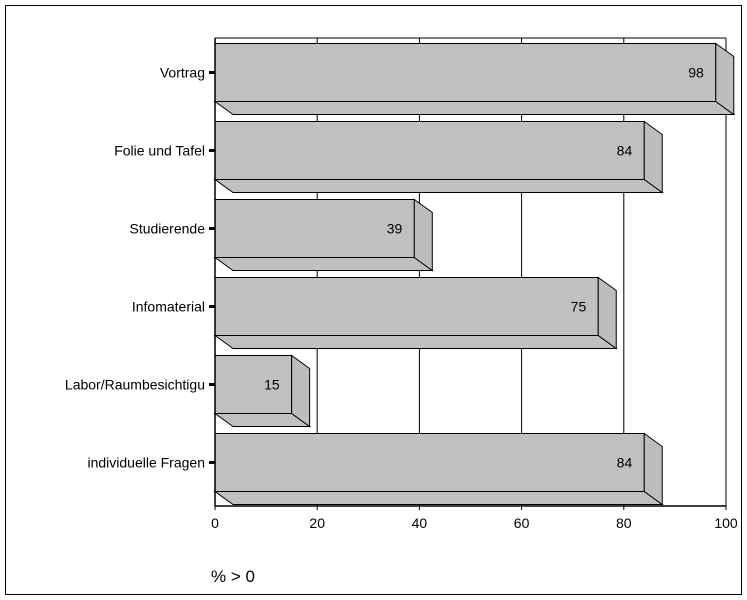  What do you see at coordinates (167, 229) in the screenshot?
I see `category-label: Studierende` at bounding box center [167, 229].